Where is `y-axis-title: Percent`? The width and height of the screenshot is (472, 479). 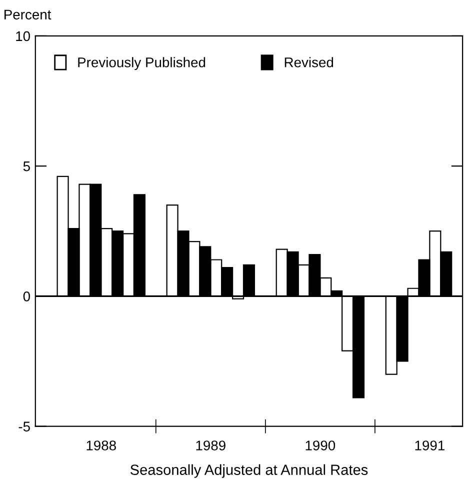 y-axis-title: Percent is located at coordinates (28, 15).